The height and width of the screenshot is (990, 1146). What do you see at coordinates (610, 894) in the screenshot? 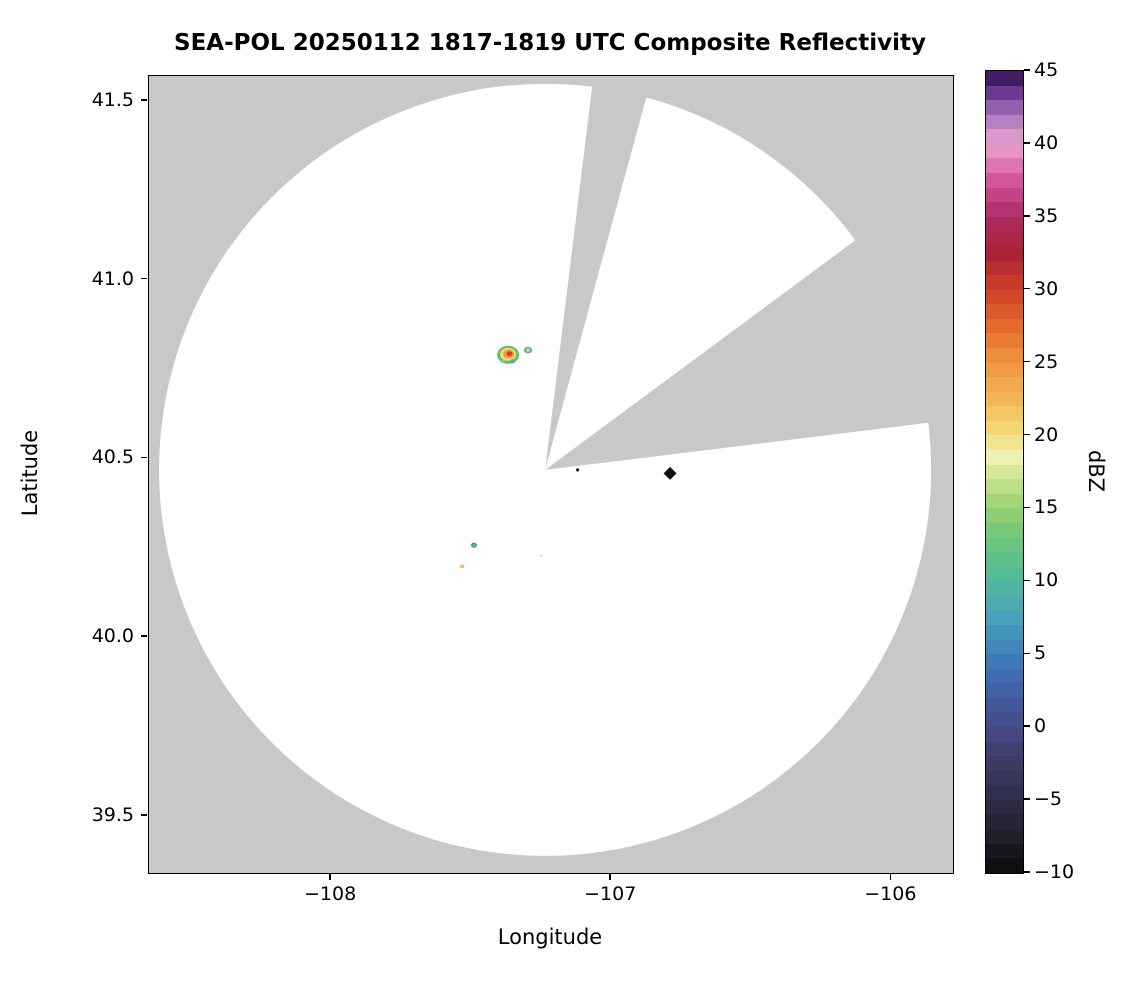
I see `x-tick-label: −107` at bounding box center [610, 894].